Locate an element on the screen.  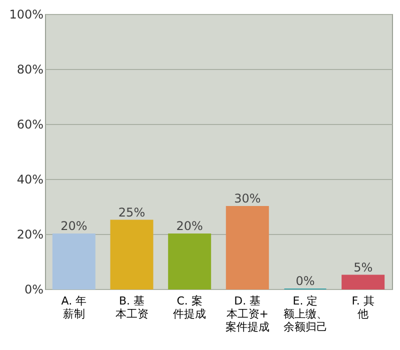
x-tick-label: A. 年薪制 is located at coordinates (74, 307).